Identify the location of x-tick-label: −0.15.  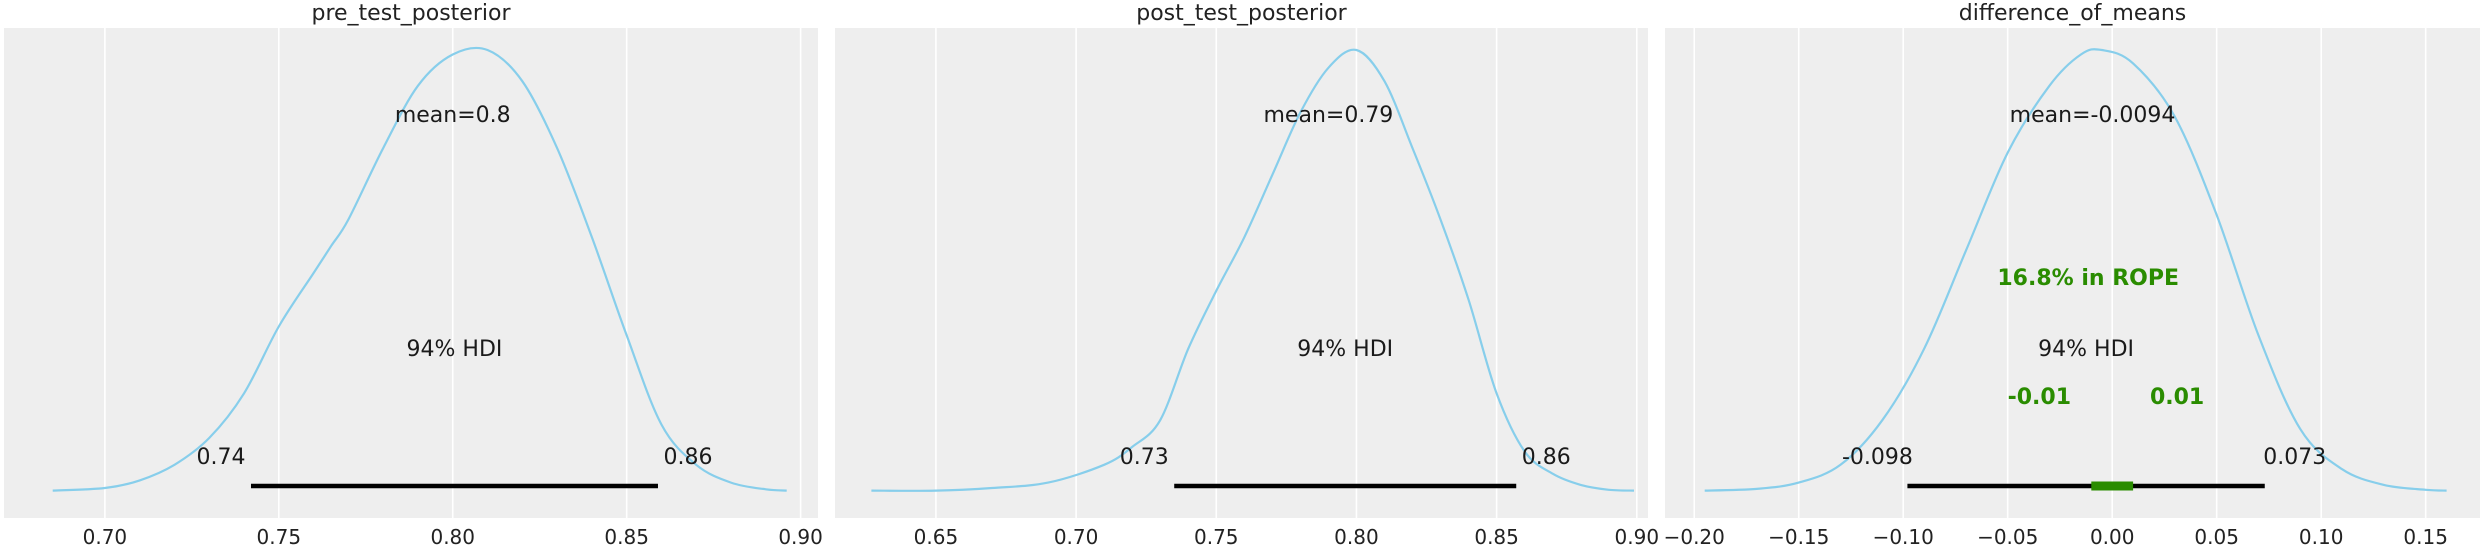
(1798, 537).